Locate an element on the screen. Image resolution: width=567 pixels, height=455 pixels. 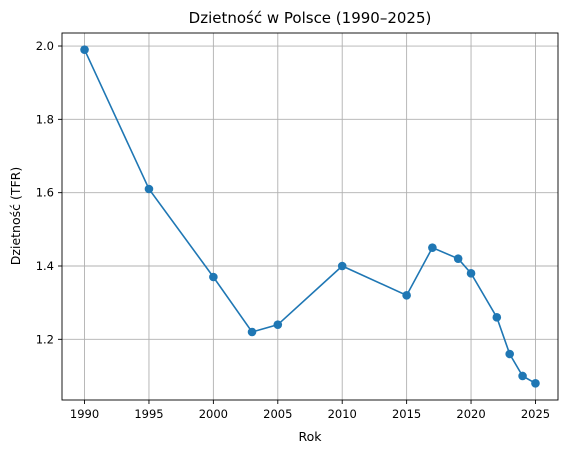
y-tick-label: 1.6 is located at coordinates (45, 193).